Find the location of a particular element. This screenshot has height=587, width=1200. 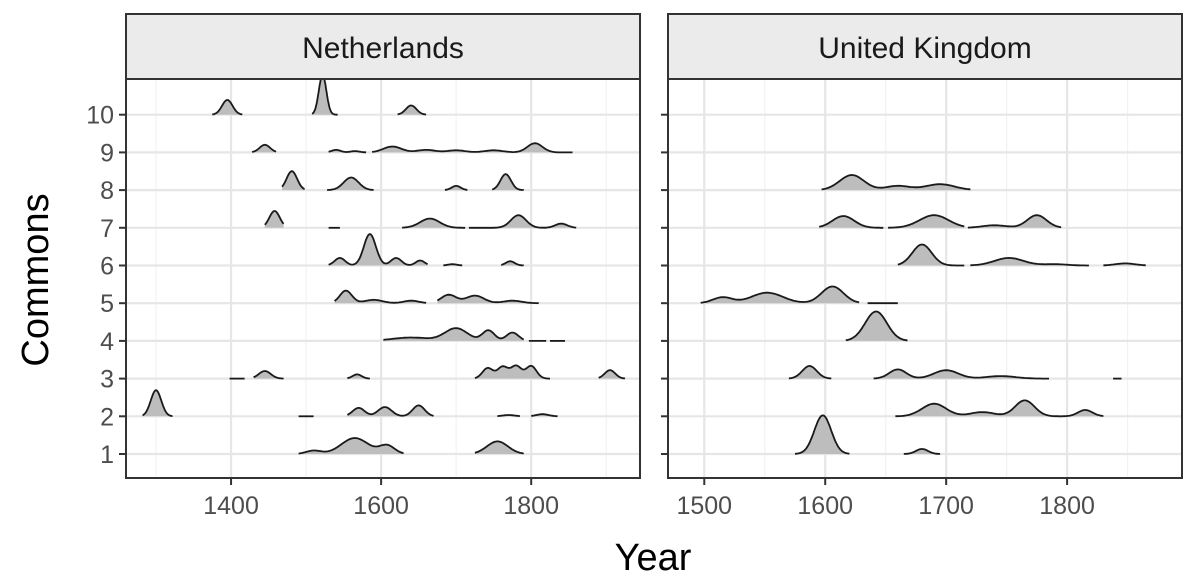

y-tick-label: 8 is located at coordinates (107, 191).